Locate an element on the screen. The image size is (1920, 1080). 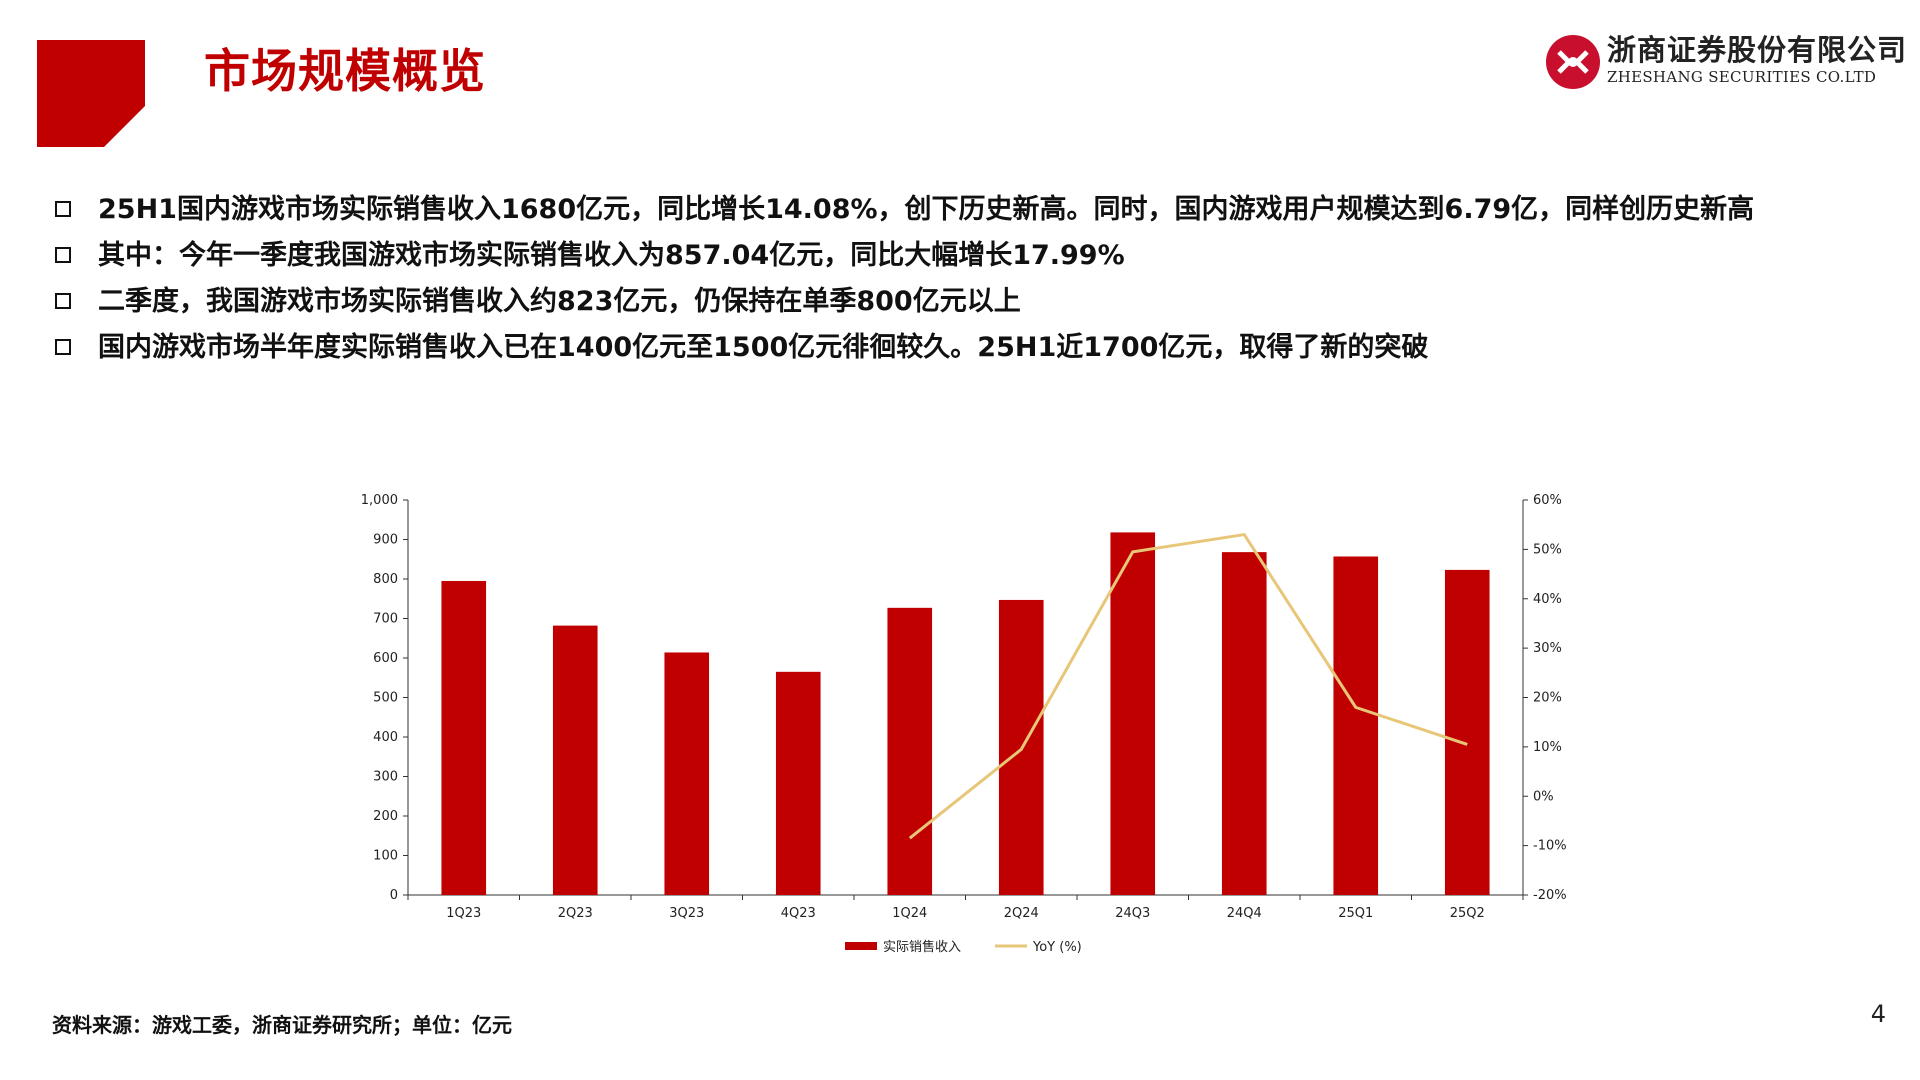
y-tick-label-left: 200 is located at coordinates (385, 816).